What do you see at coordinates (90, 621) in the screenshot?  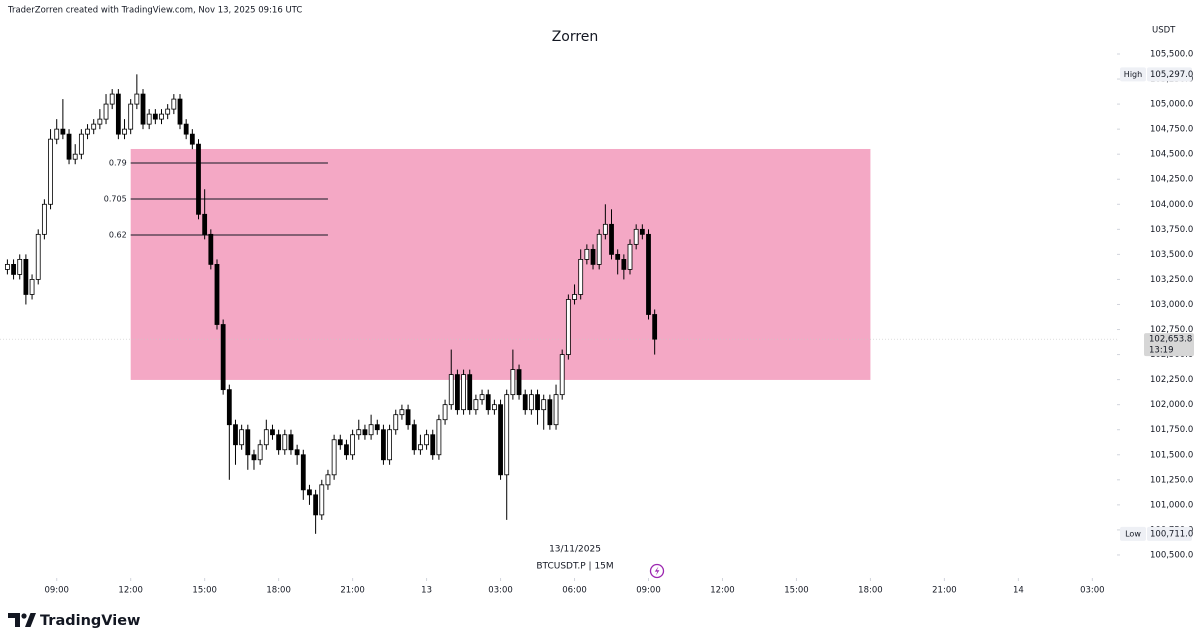 I see `brand: TradingView` at bounding box center [90, 621].